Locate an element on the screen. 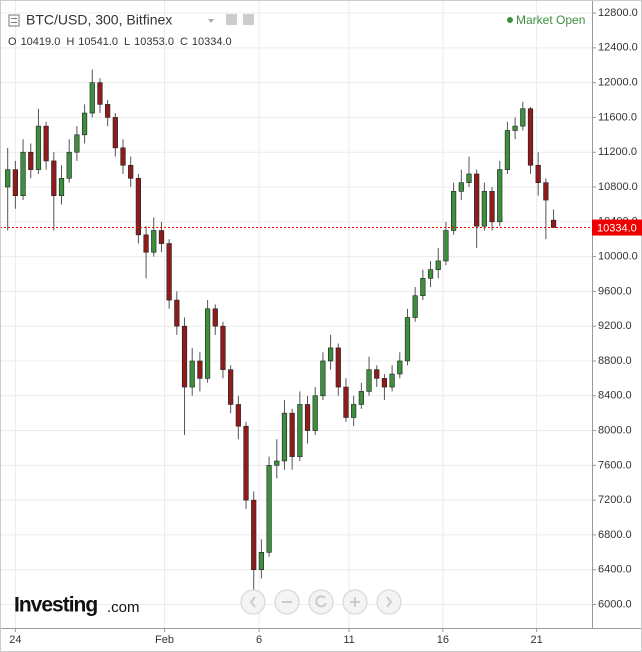 The width and height of the screenshot is (642, 652). reset-icon is located at coordinates (321, 601).